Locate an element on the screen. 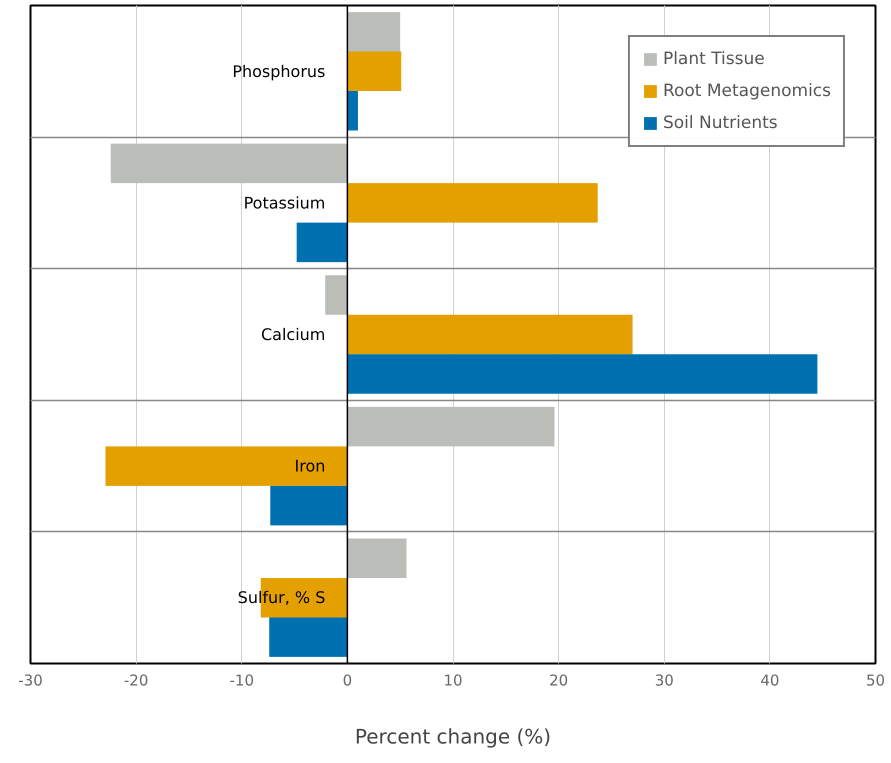 The image size is (891, 763). x-tick-label: 40 is located at coordinates (770, 681).